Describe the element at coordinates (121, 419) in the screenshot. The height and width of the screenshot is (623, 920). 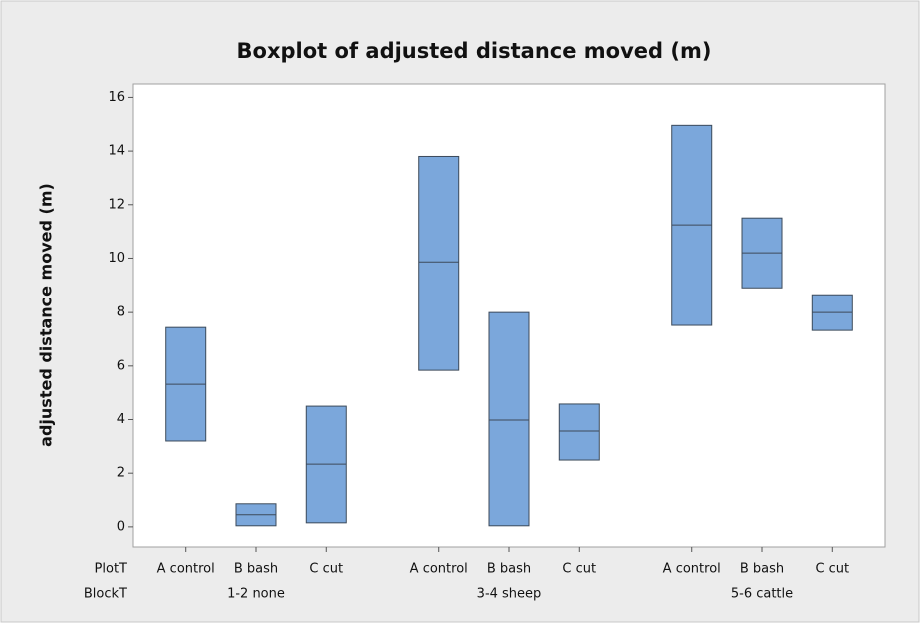
I see `y-tick-label: 4` at that location.